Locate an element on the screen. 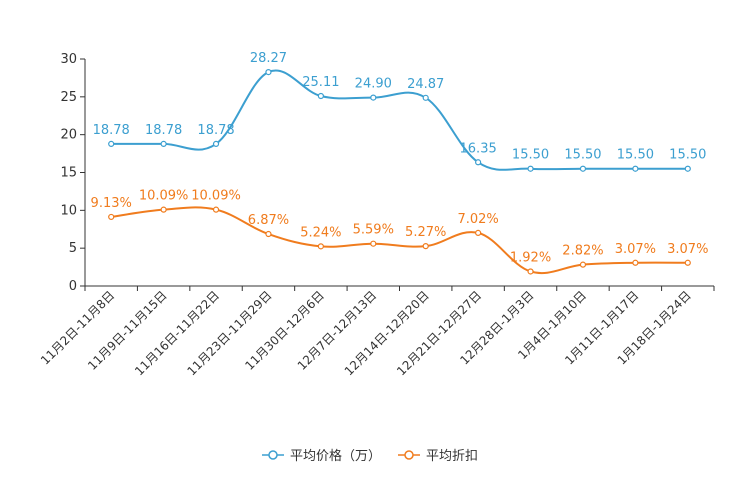 This screenshot has width=744, height=496. data-label: 7.02% is located at coordinates (477, 219).